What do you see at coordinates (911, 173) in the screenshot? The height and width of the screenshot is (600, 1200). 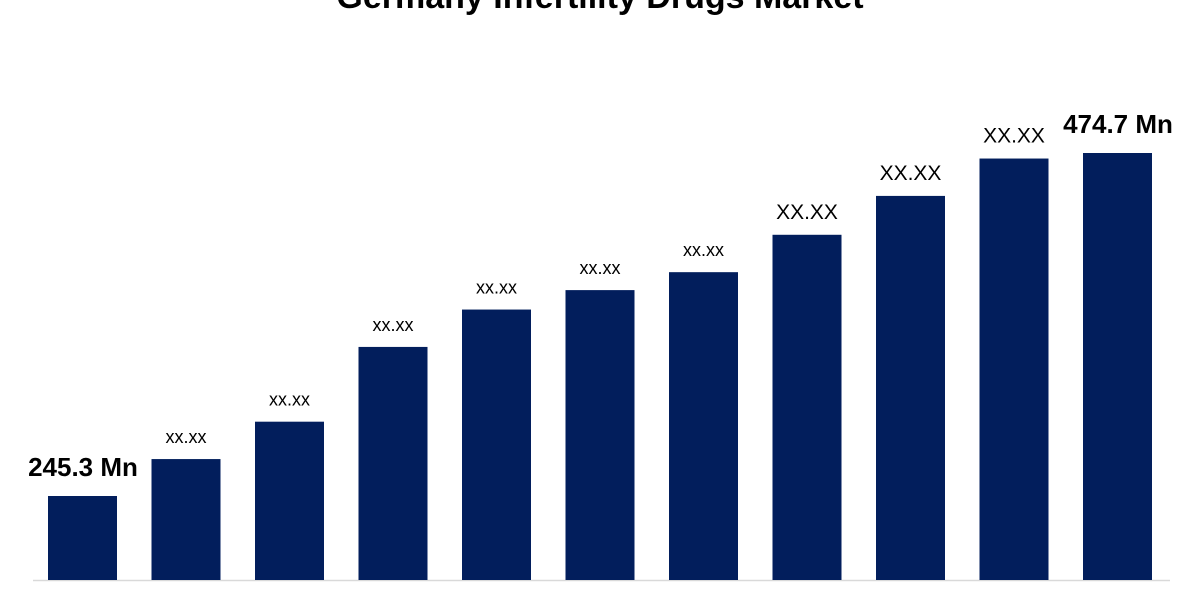 I see `data-label-9: XX.XX` at bounding box center [911, 173].